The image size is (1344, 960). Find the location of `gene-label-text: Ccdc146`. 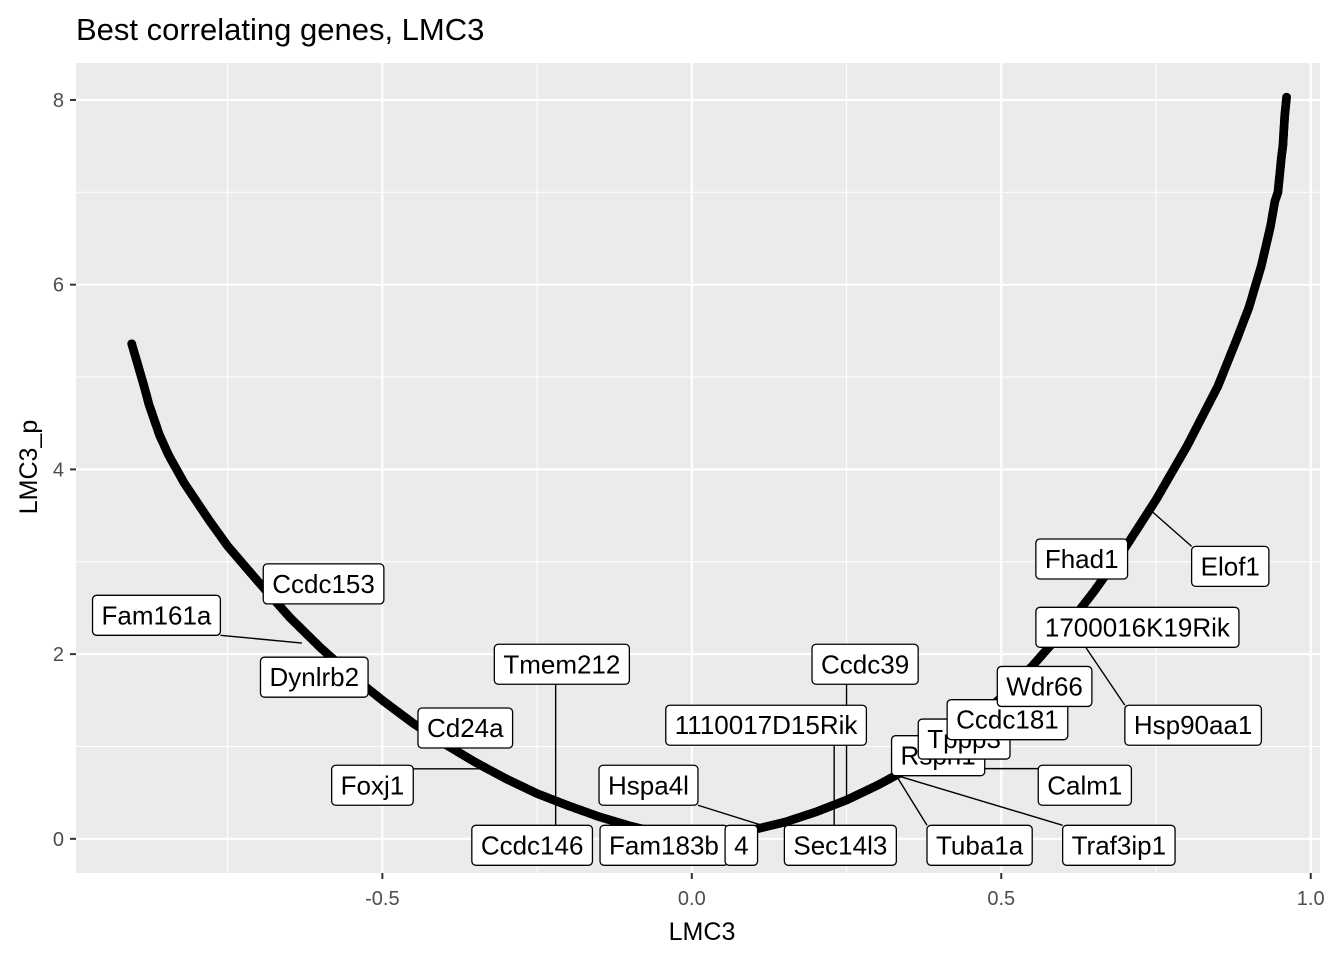

gene-label-text: Ccdc146 is located at coordinates (532, 845).